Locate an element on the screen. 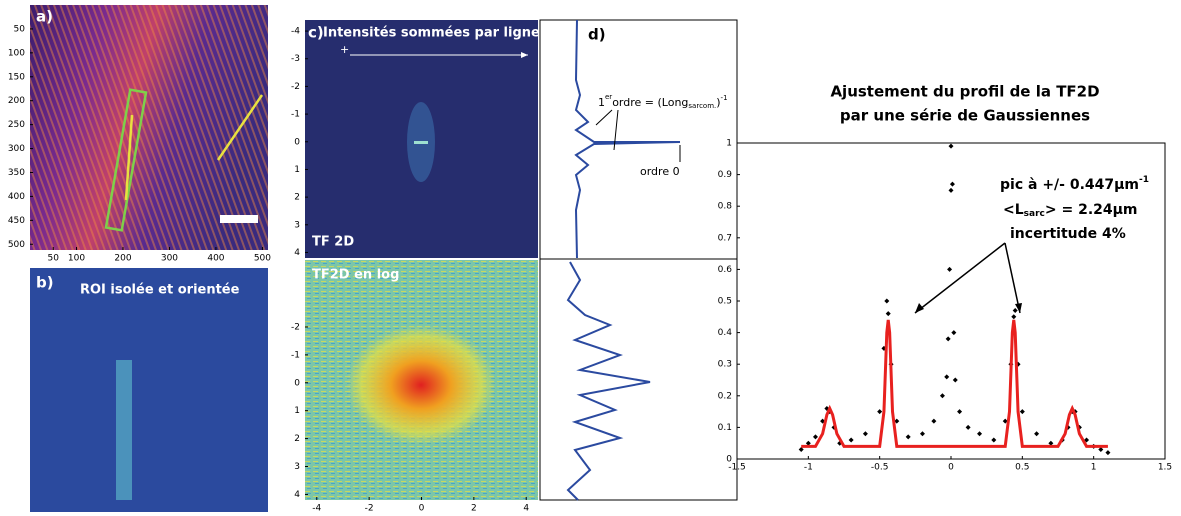 The height and width of the screenshot is (516, 1181). arrow-head is located at coordinates (524, 55).